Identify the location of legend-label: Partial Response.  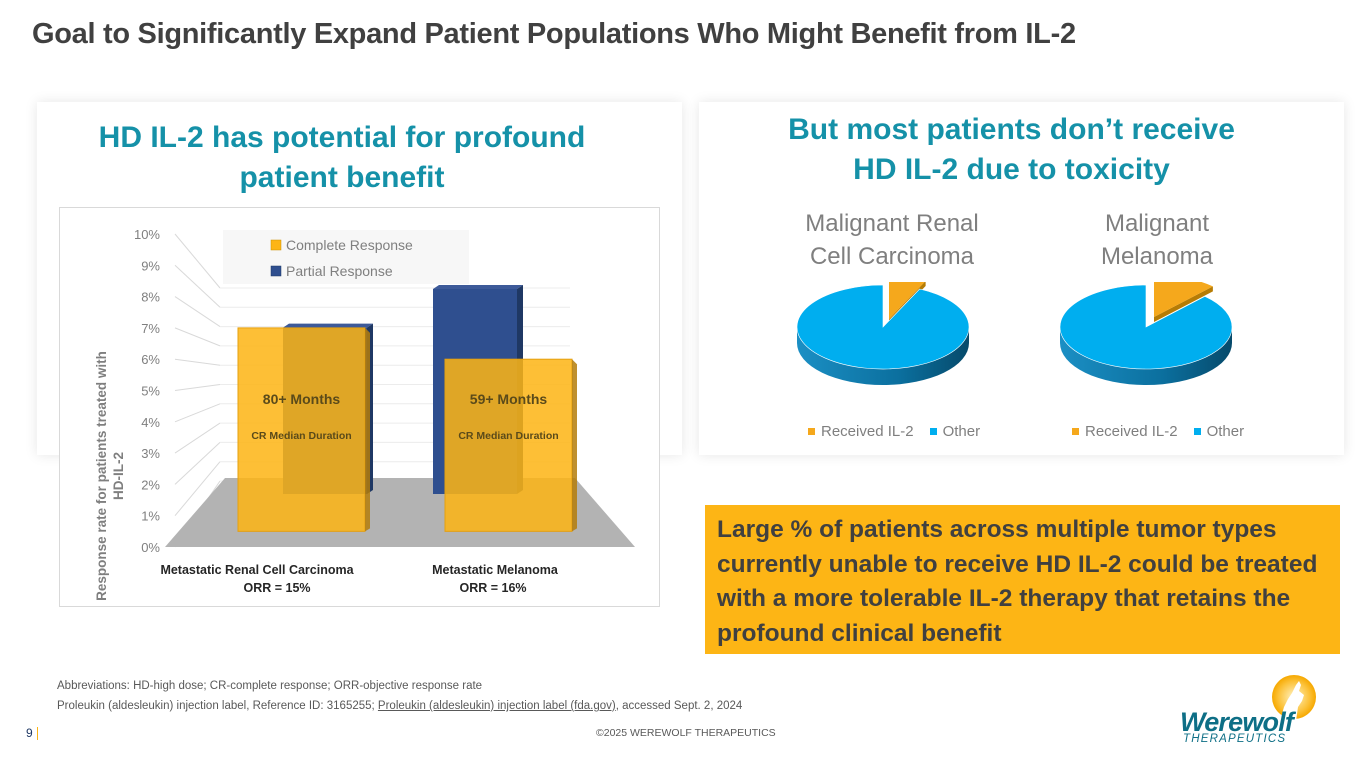
(339, 271).